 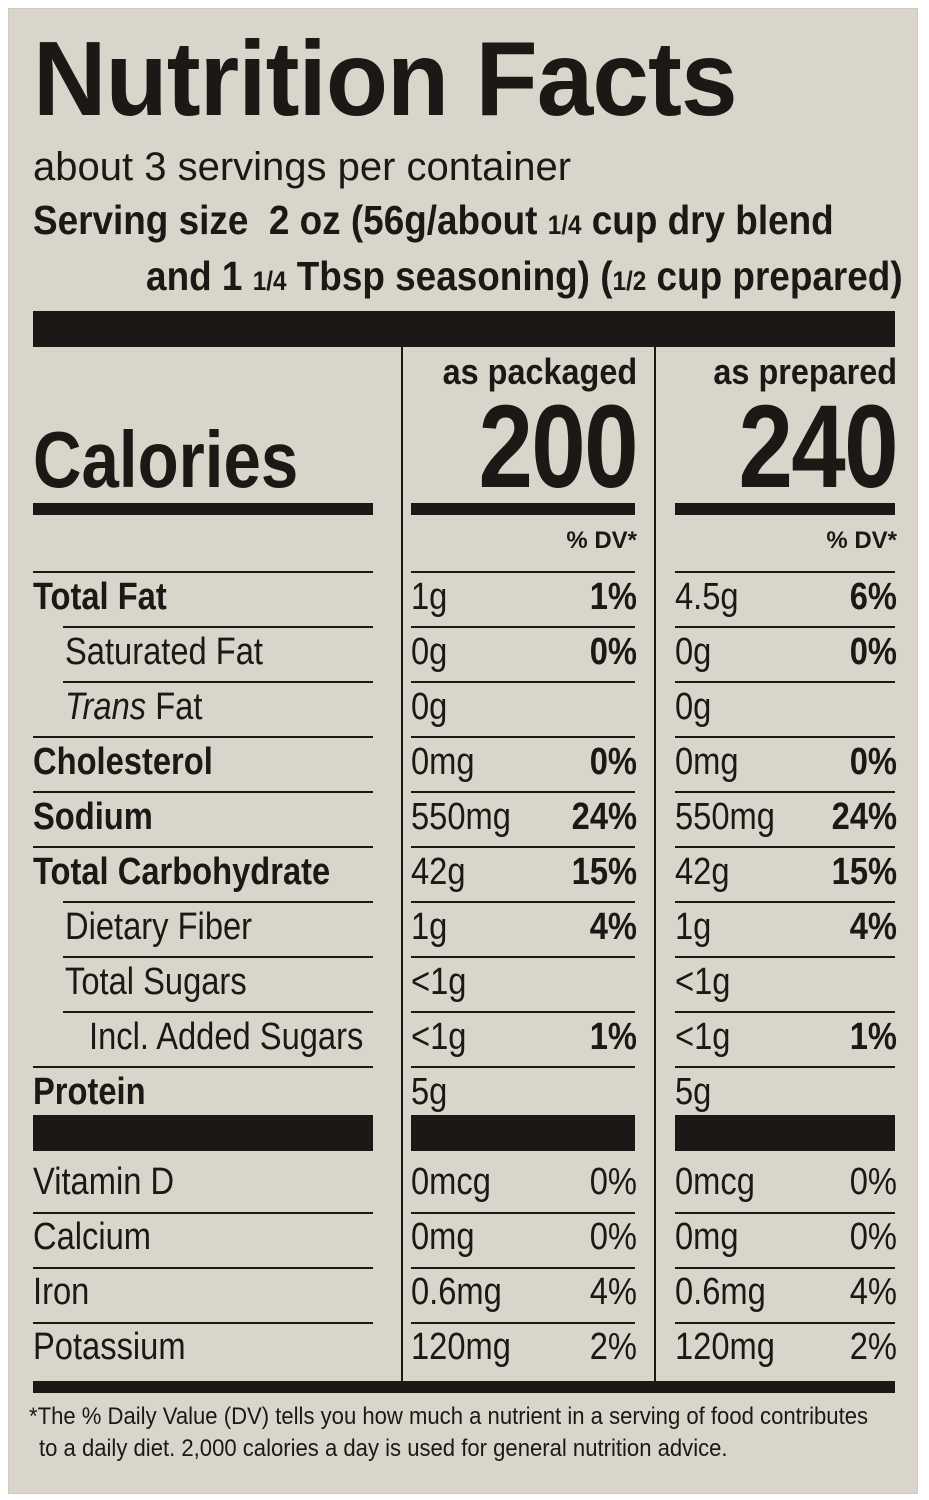 I want to click on prepared-amount: 0g, so click(x=693, y=707).